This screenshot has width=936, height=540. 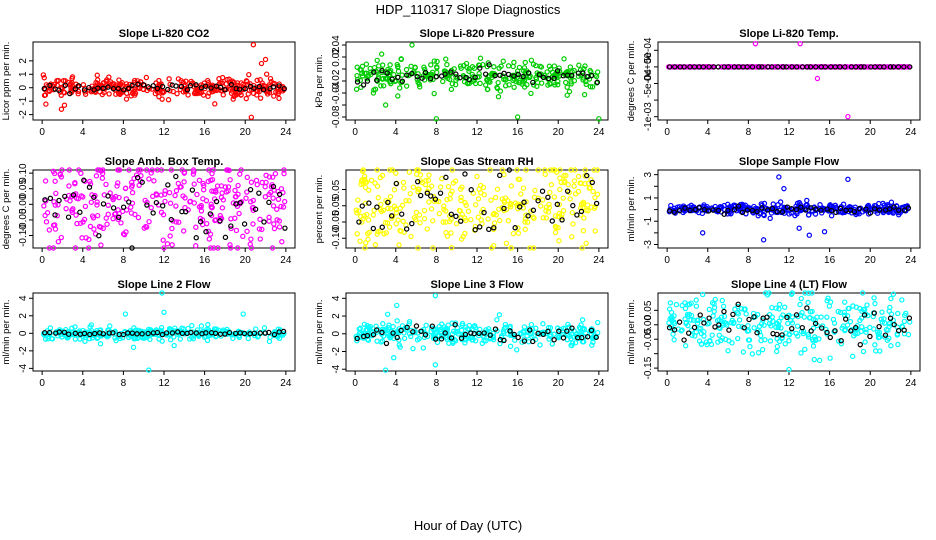 What do you see at coordinates (164, 132) in the screenshot?
I see `x-tick-label: 12` at bounding box center [164, 132].